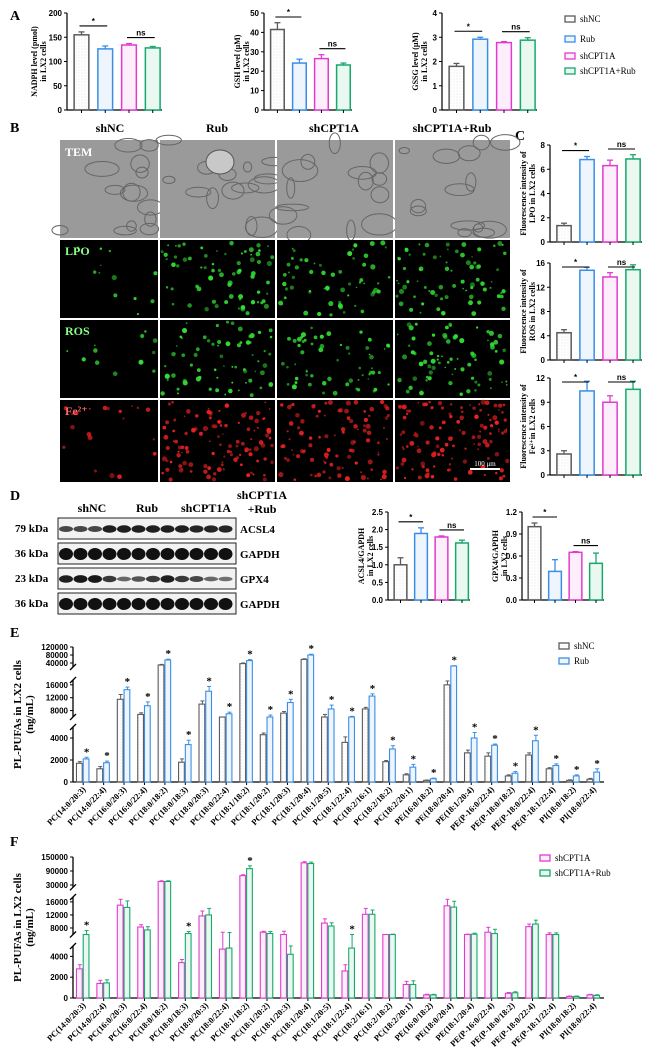 The height and width of the screenshot is (1062, 656). Describe the element at coordinates (14, 633) in the screenshot. I see `panel-label-e: E` at that location.